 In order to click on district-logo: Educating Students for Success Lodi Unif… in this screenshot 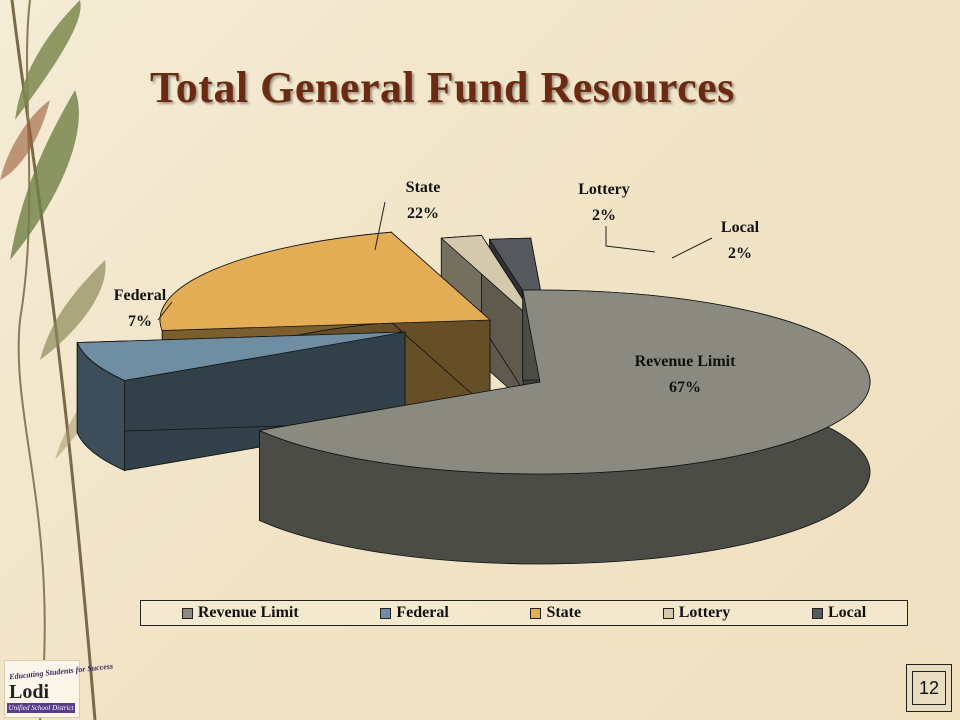, I will do `click(58, 689)`.